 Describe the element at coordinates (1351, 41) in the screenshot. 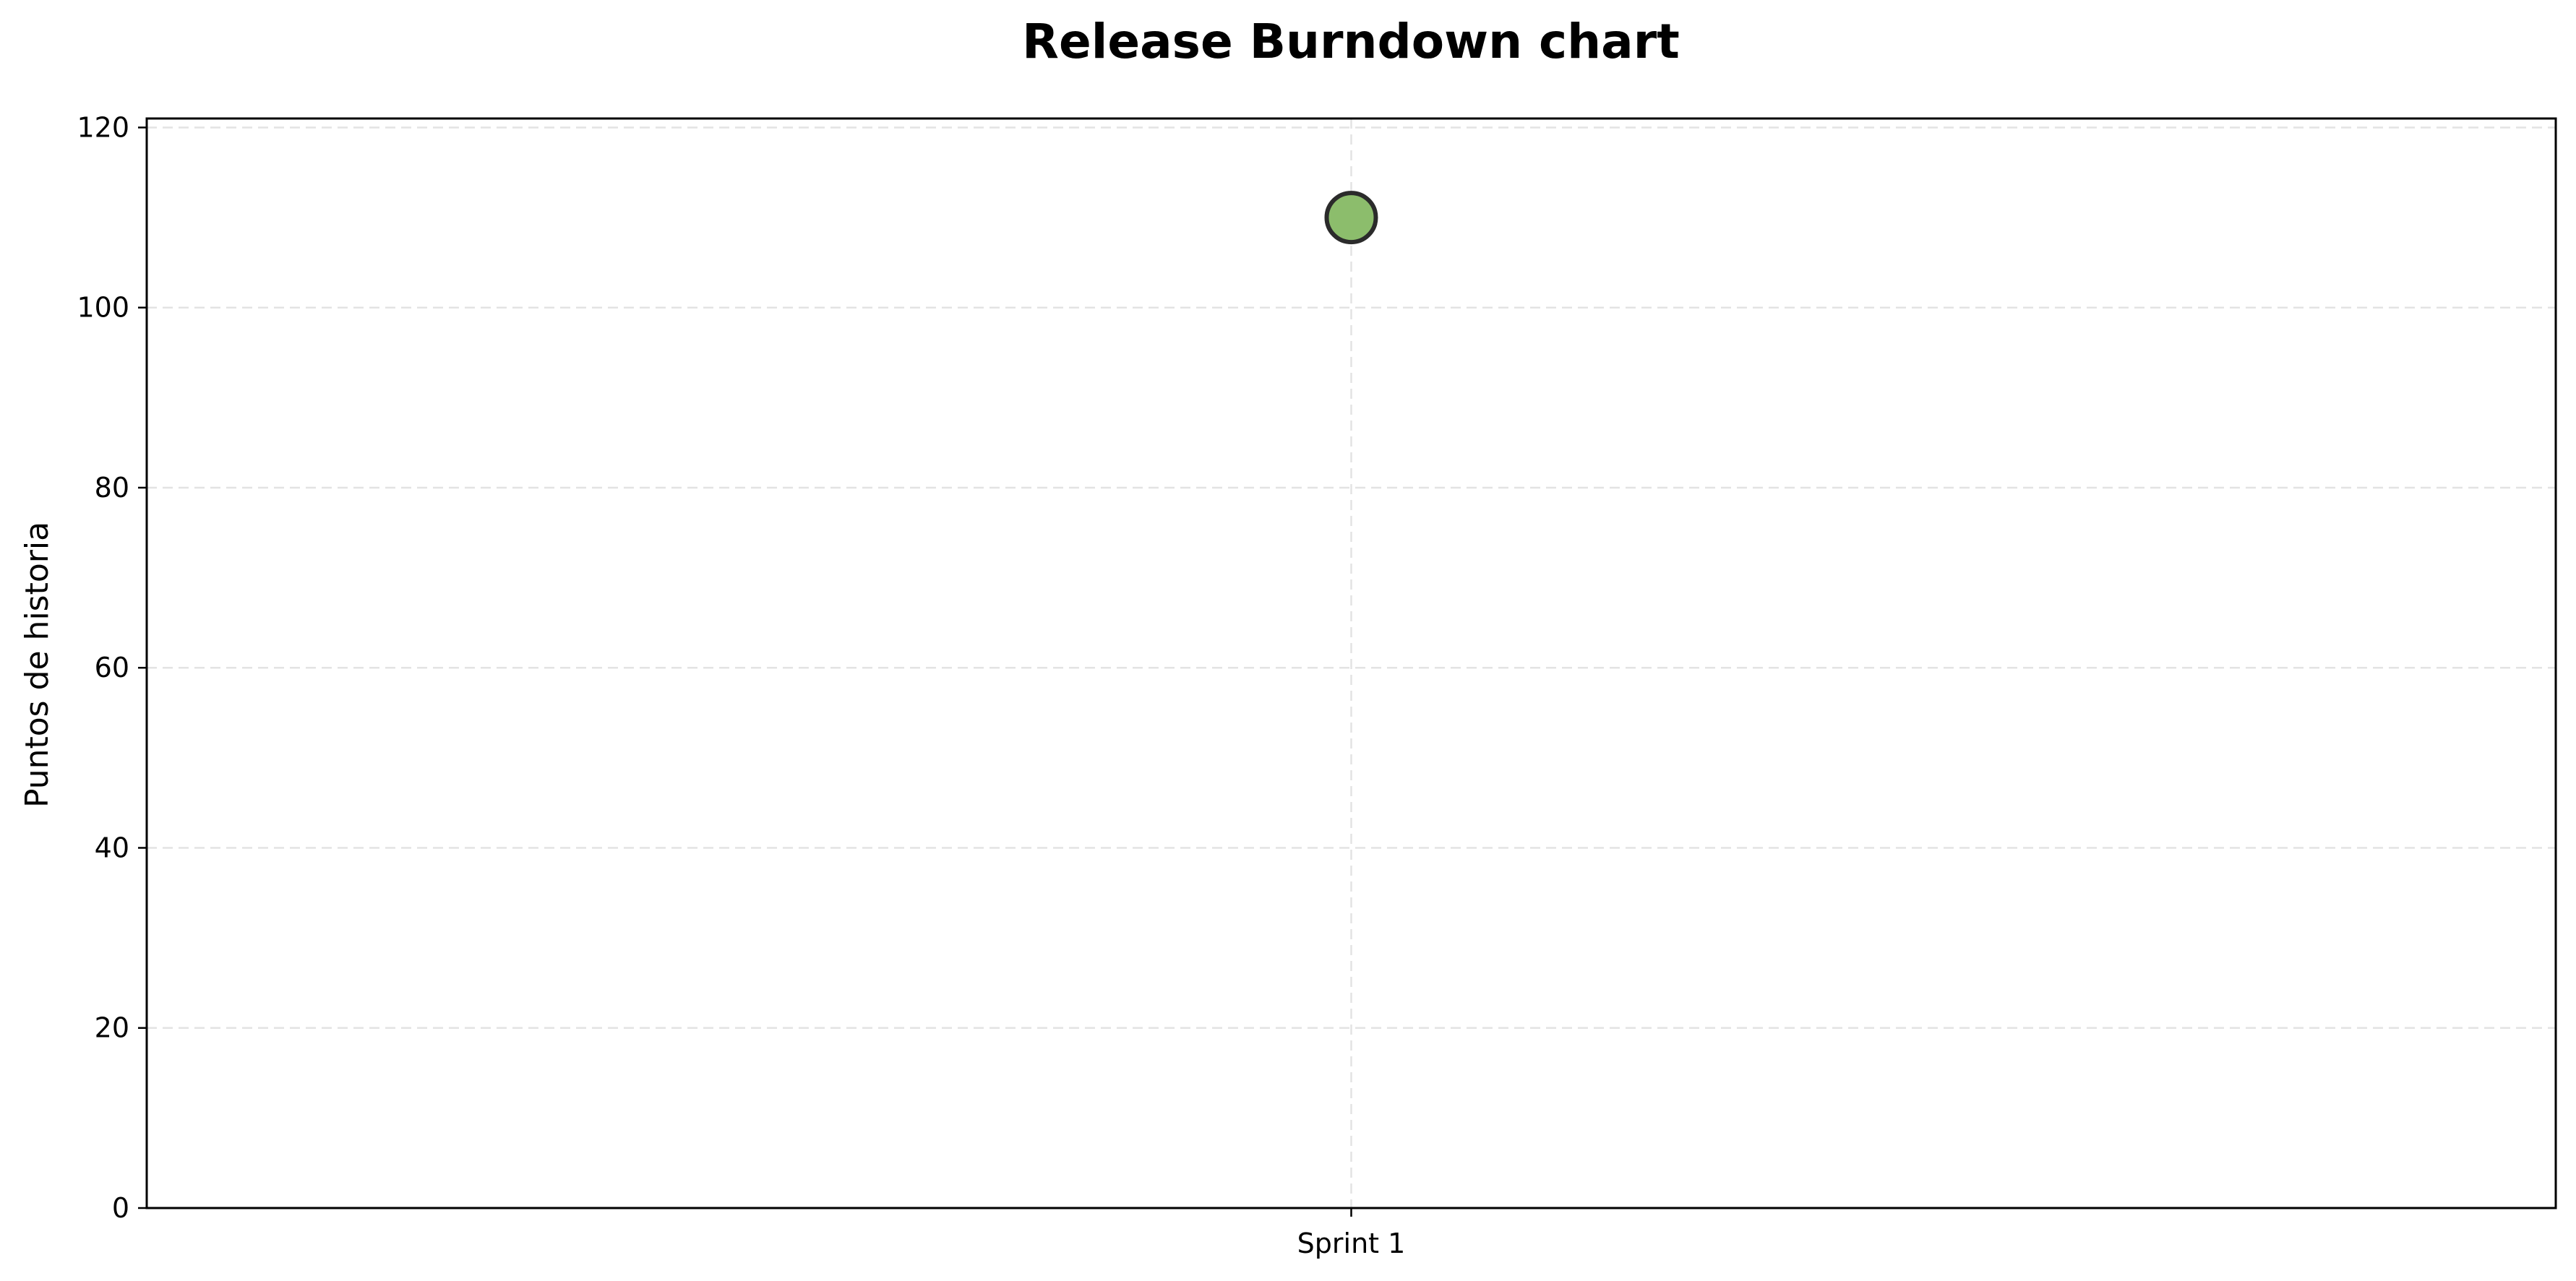

I see `chart-title: Release Burndown chart` at that location.